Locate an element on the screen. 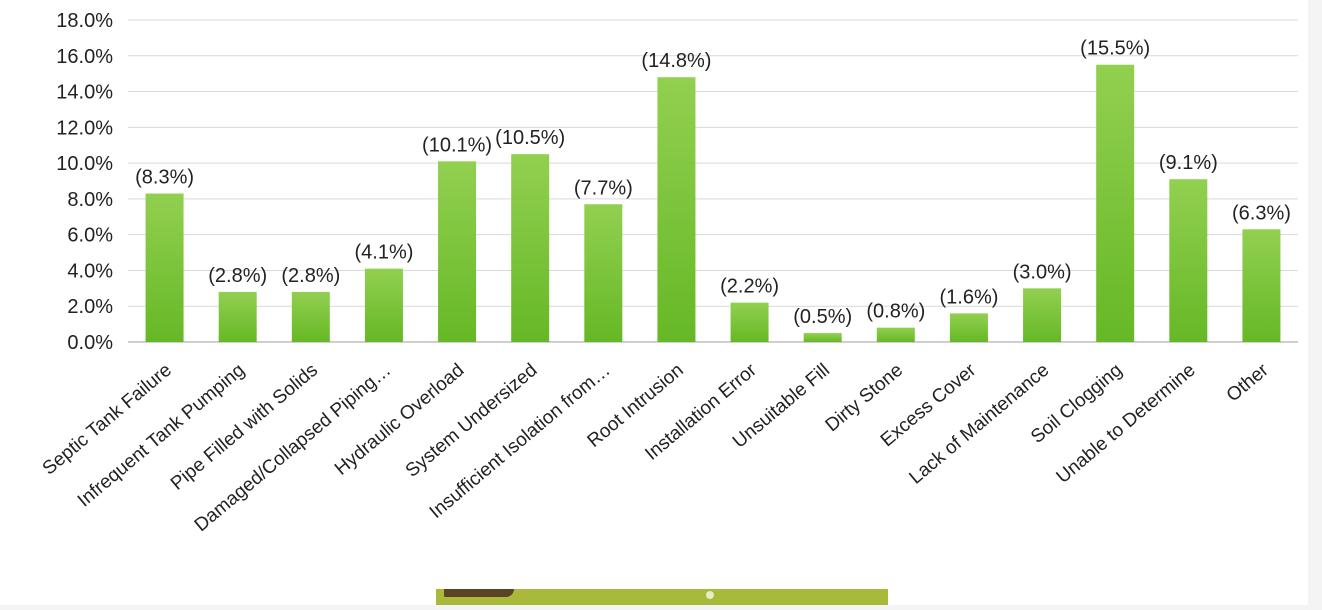 The height and width of the screenshot is (610, 1322). y-tick-label: 18.0% is located at coordinates (84, 21).